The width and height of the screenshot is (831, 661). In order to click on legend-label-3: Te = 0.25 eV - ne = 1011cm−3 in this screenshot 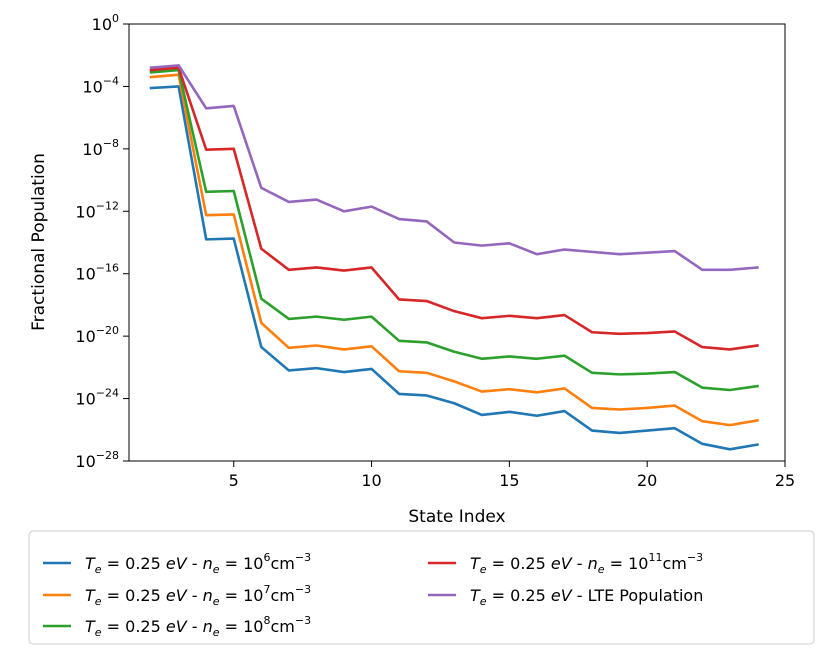, I will do `click(586, 563)`.